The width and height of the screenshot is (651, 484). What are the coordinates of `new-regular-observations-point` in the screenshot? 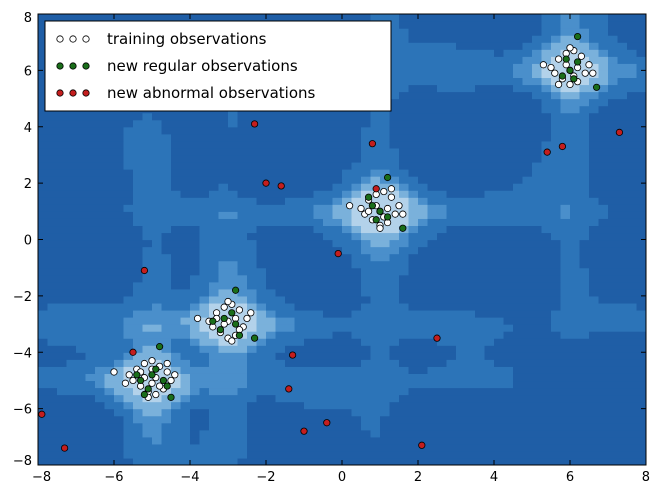 It's located at (152, 375).